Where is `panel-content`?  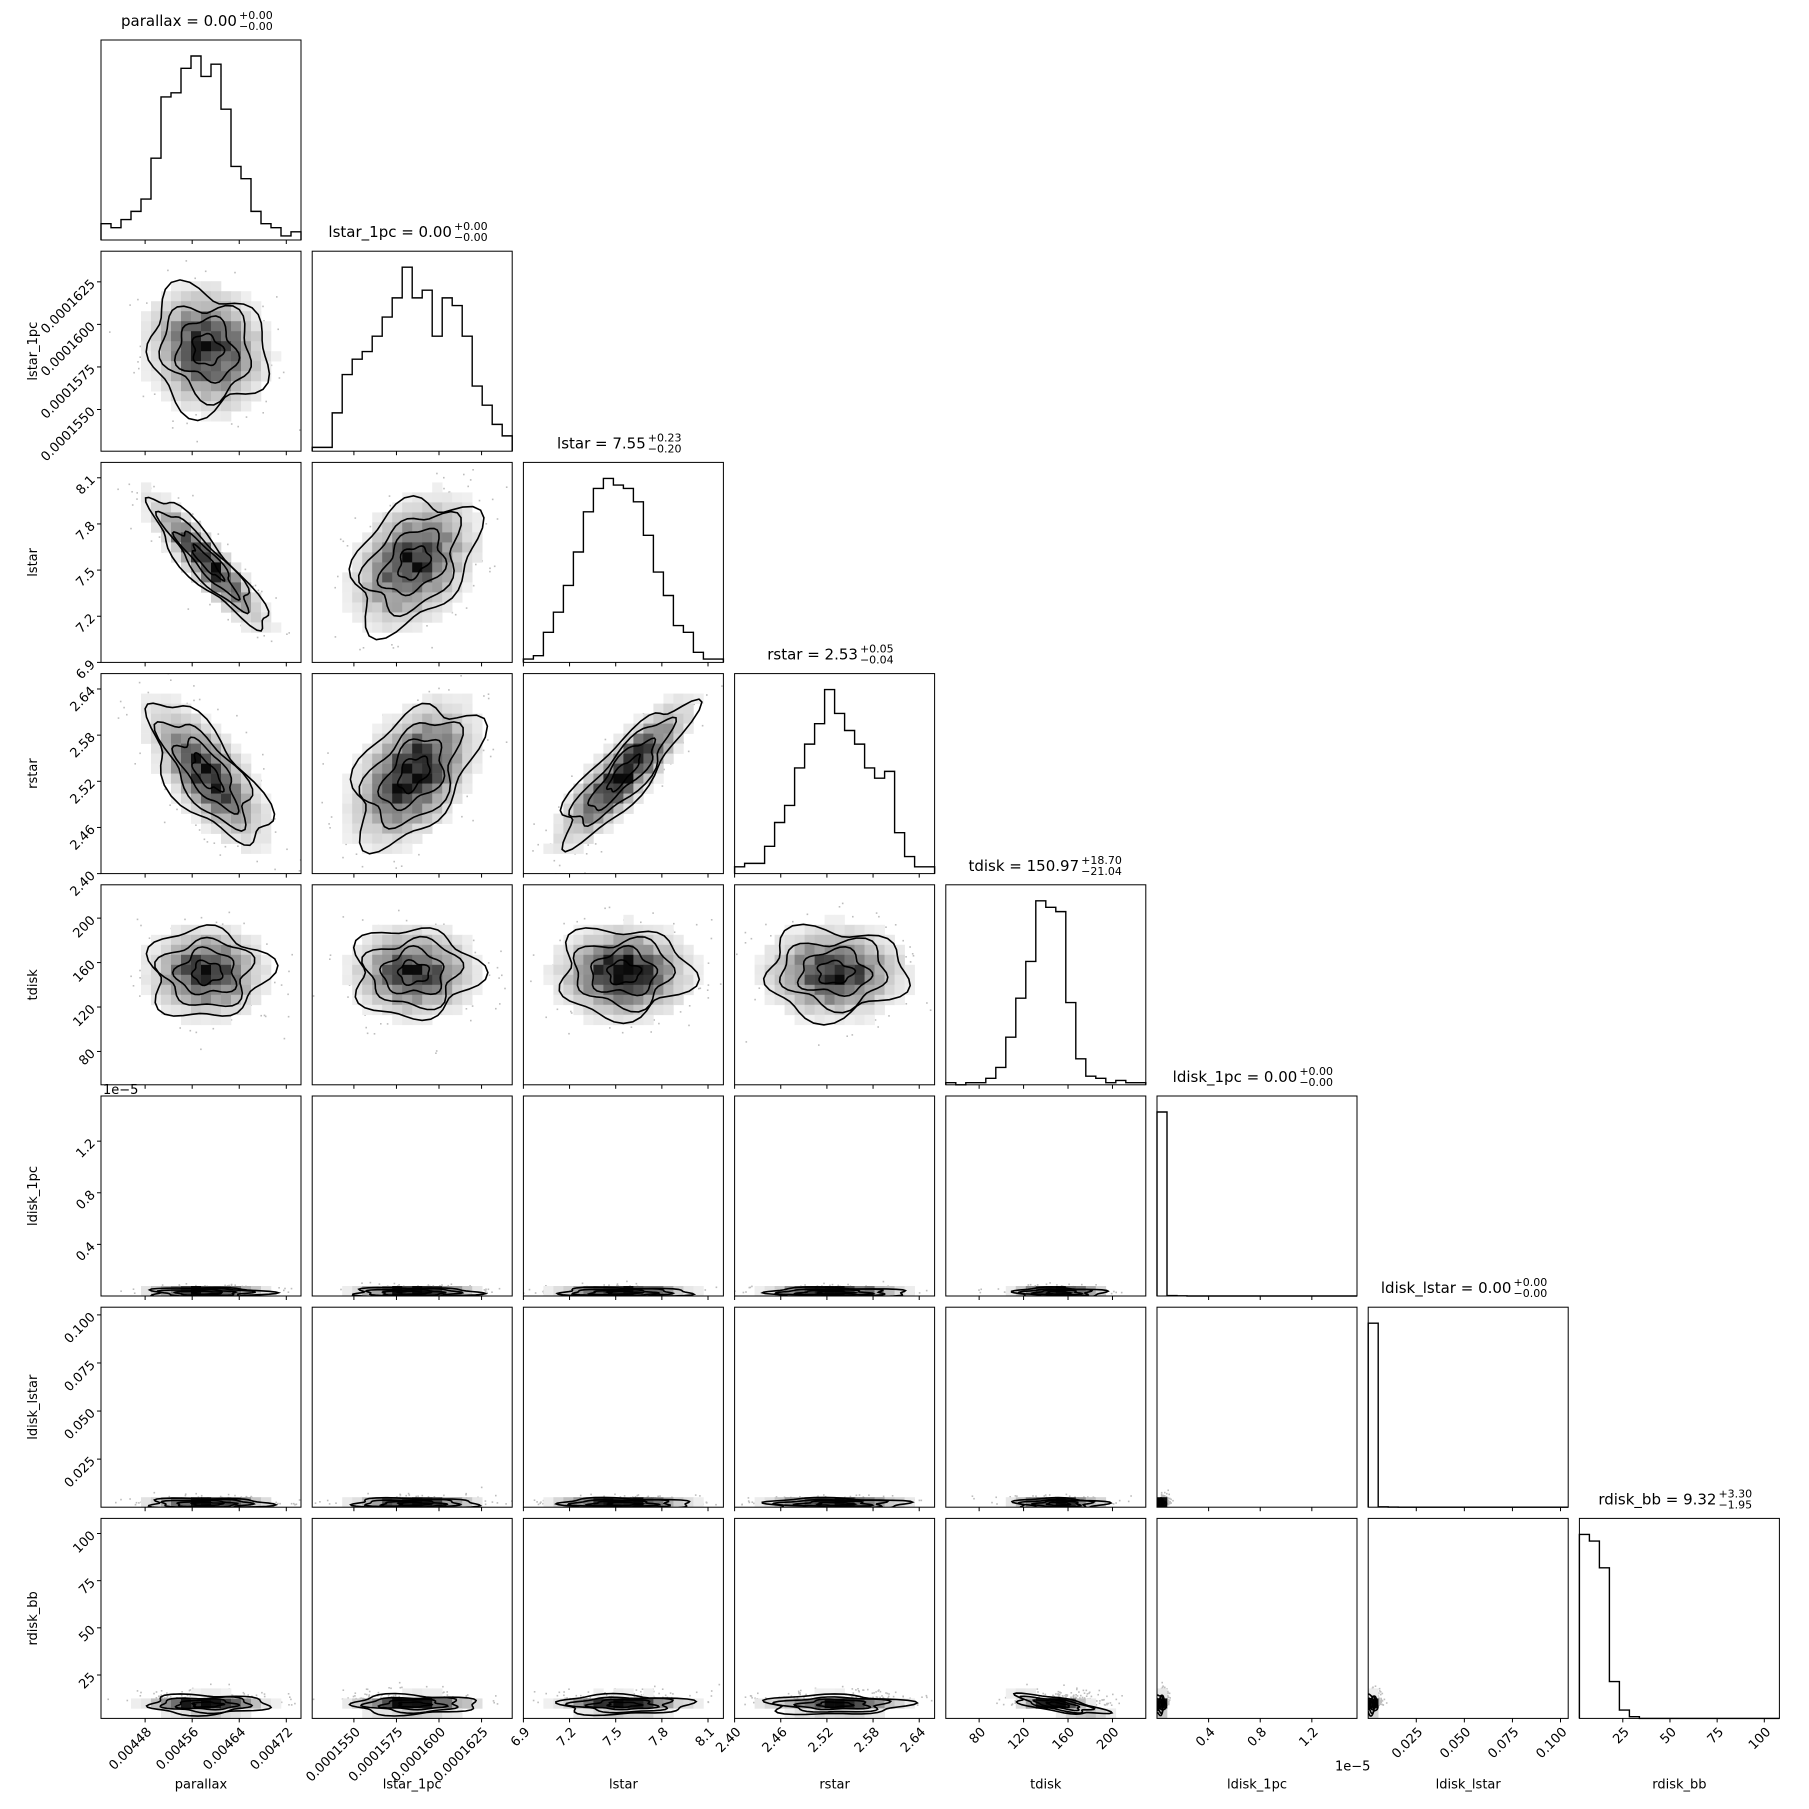 panel-content is located at coordinates (206, 1289).